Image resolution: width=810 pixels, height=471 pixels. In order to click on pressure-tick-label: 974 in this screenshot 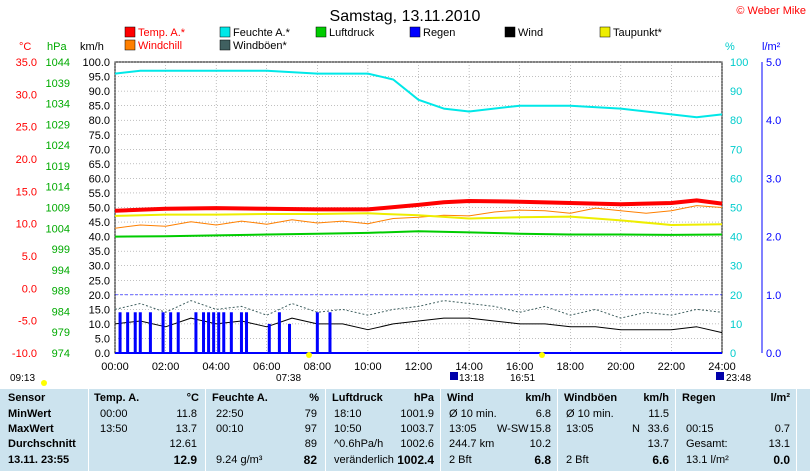, I will do `click(61, 354)`.